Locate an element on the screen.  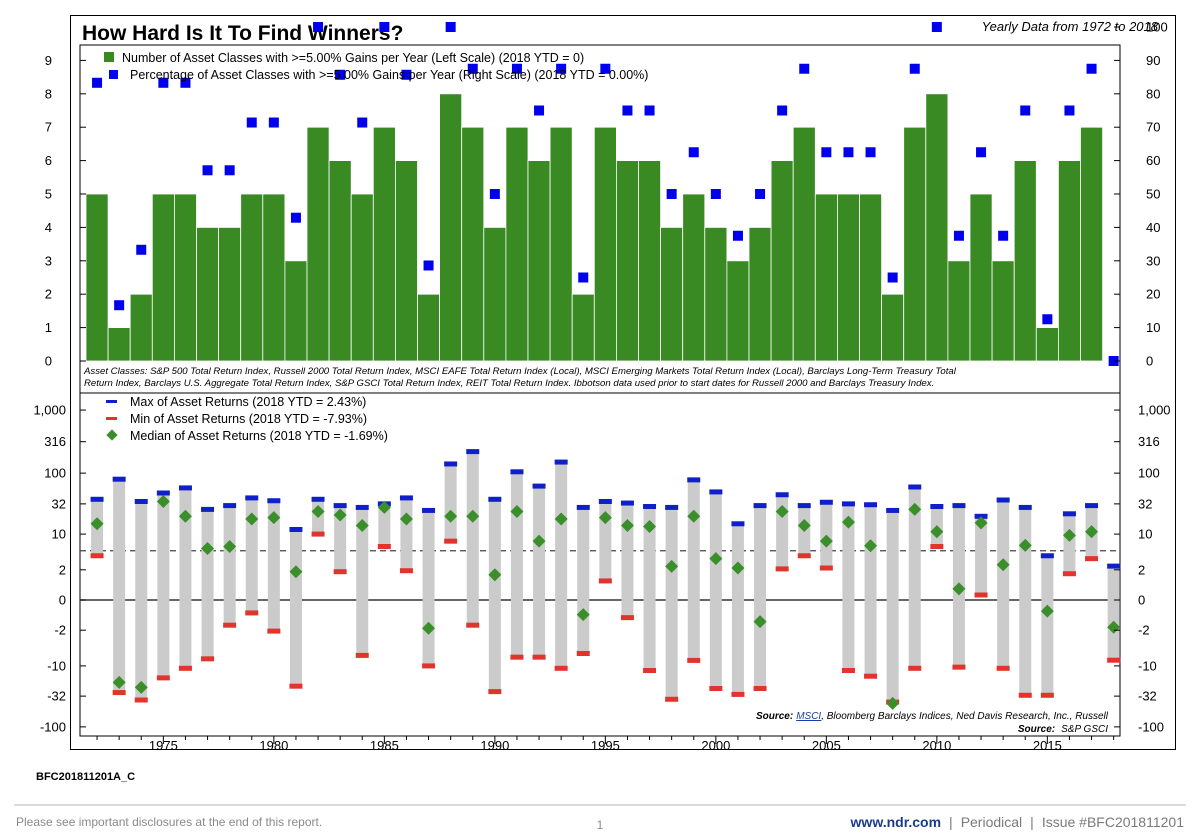
site-link: www.ndr.com is located at coordinates (896, 822).